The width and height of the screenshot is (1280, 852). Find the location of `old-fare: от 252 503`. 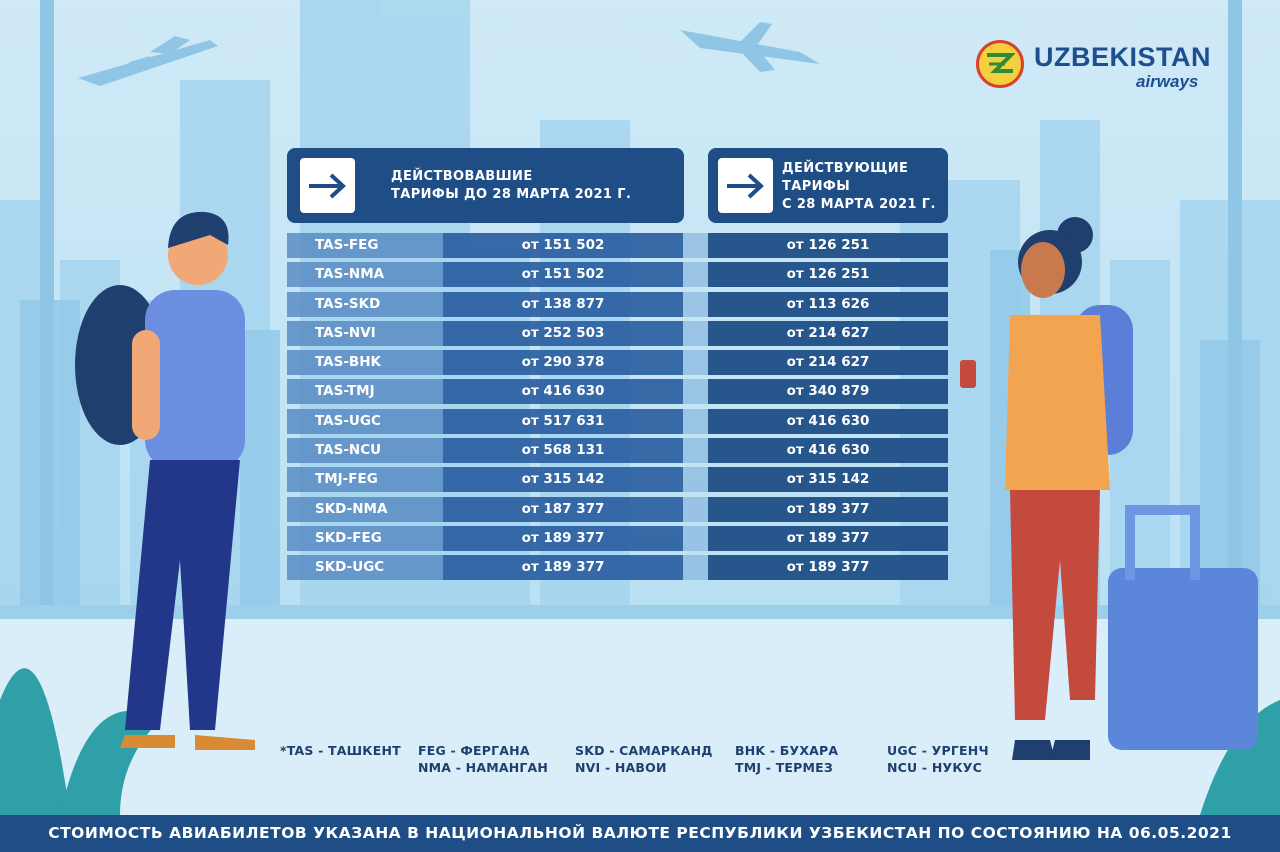

old-fare: от 252 503 is located at coordinates (563, 333).